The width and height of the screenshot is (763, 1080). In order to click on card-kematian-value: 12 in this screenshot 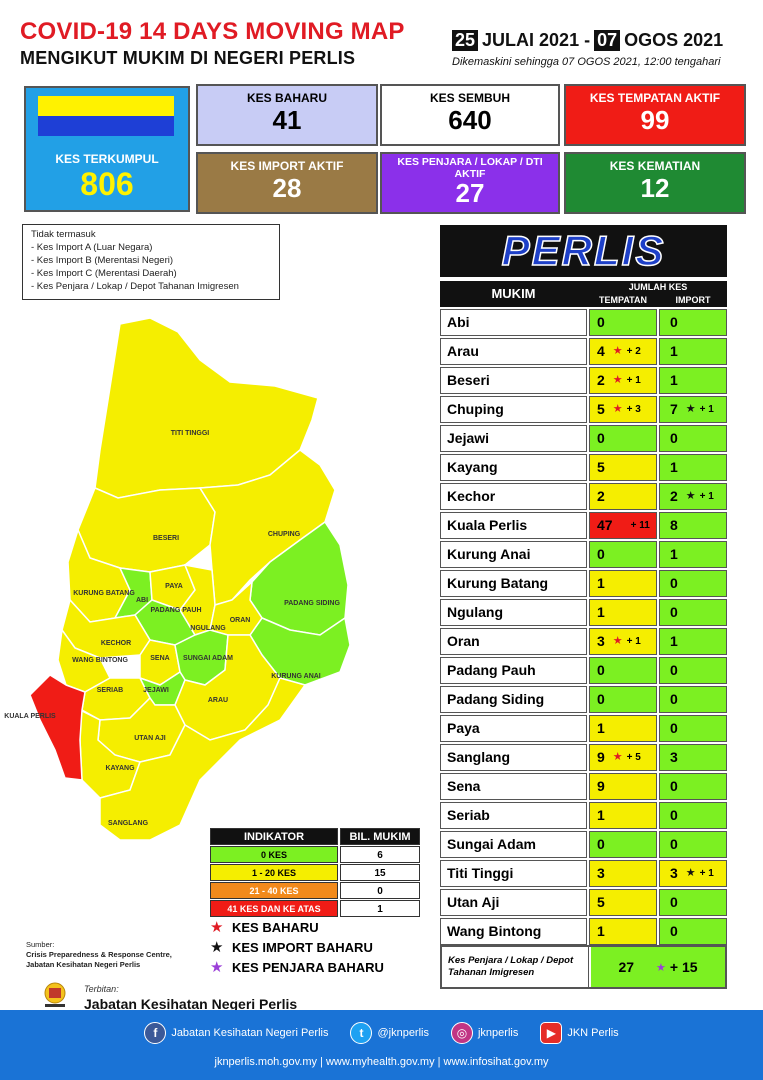, I will do `click(655, 188)`.